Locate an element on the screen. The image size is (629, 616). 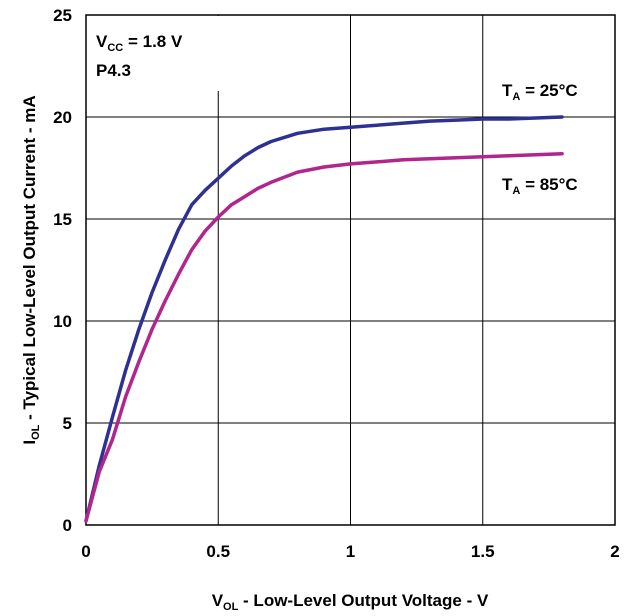
x-tick-label: 1 is located at coordinates (350, 551).